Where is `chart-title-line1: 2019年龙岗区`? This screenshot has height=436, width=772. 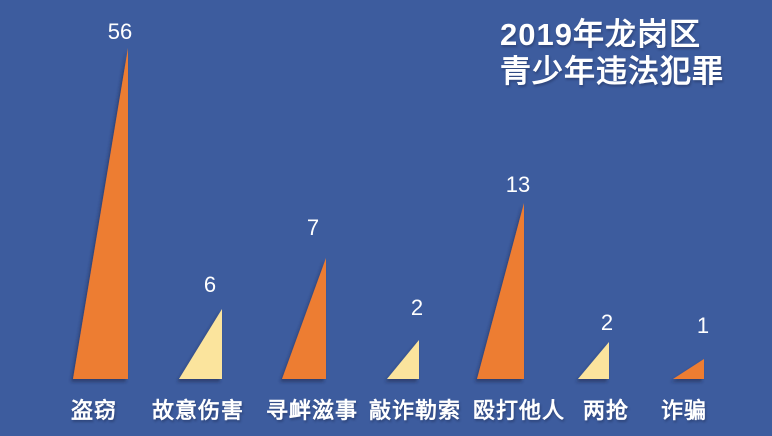 chart-title-line1: 2019年龙岗区 is located at coordinates (600, 34).